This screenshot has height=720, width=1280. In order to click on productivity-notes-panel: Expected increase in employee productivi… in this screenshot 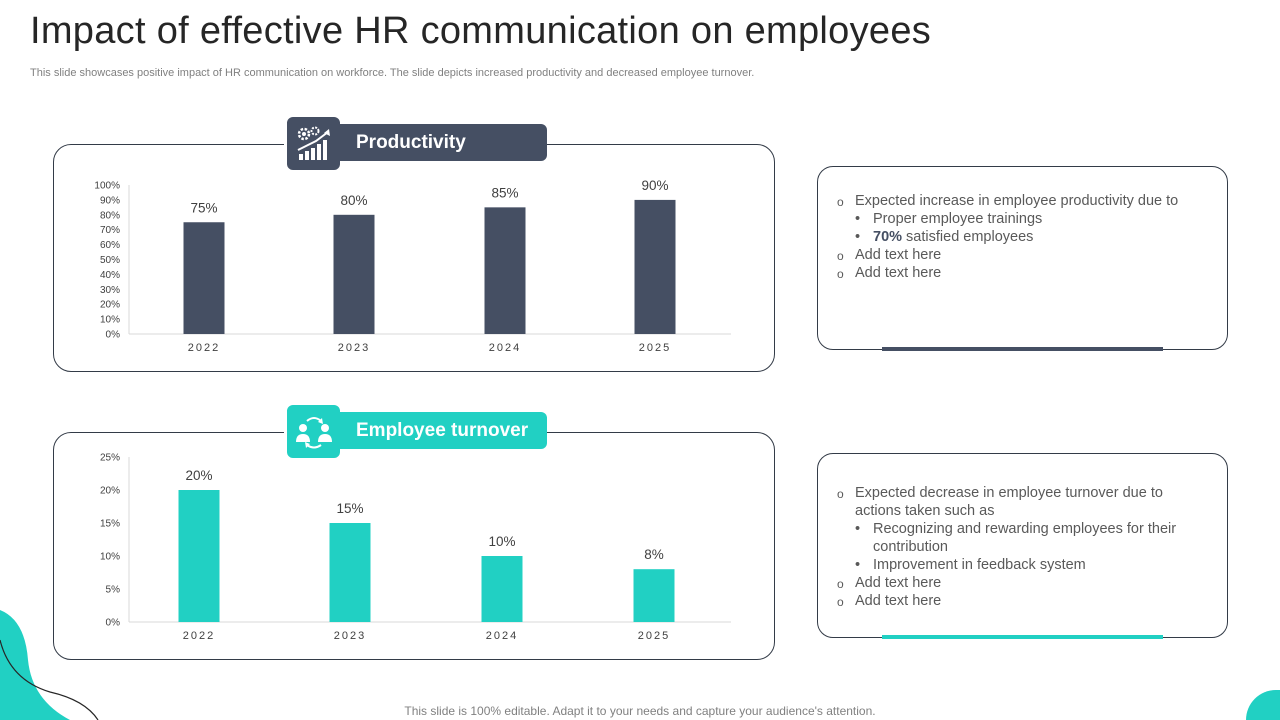, I will do `click(1022, 258)`.